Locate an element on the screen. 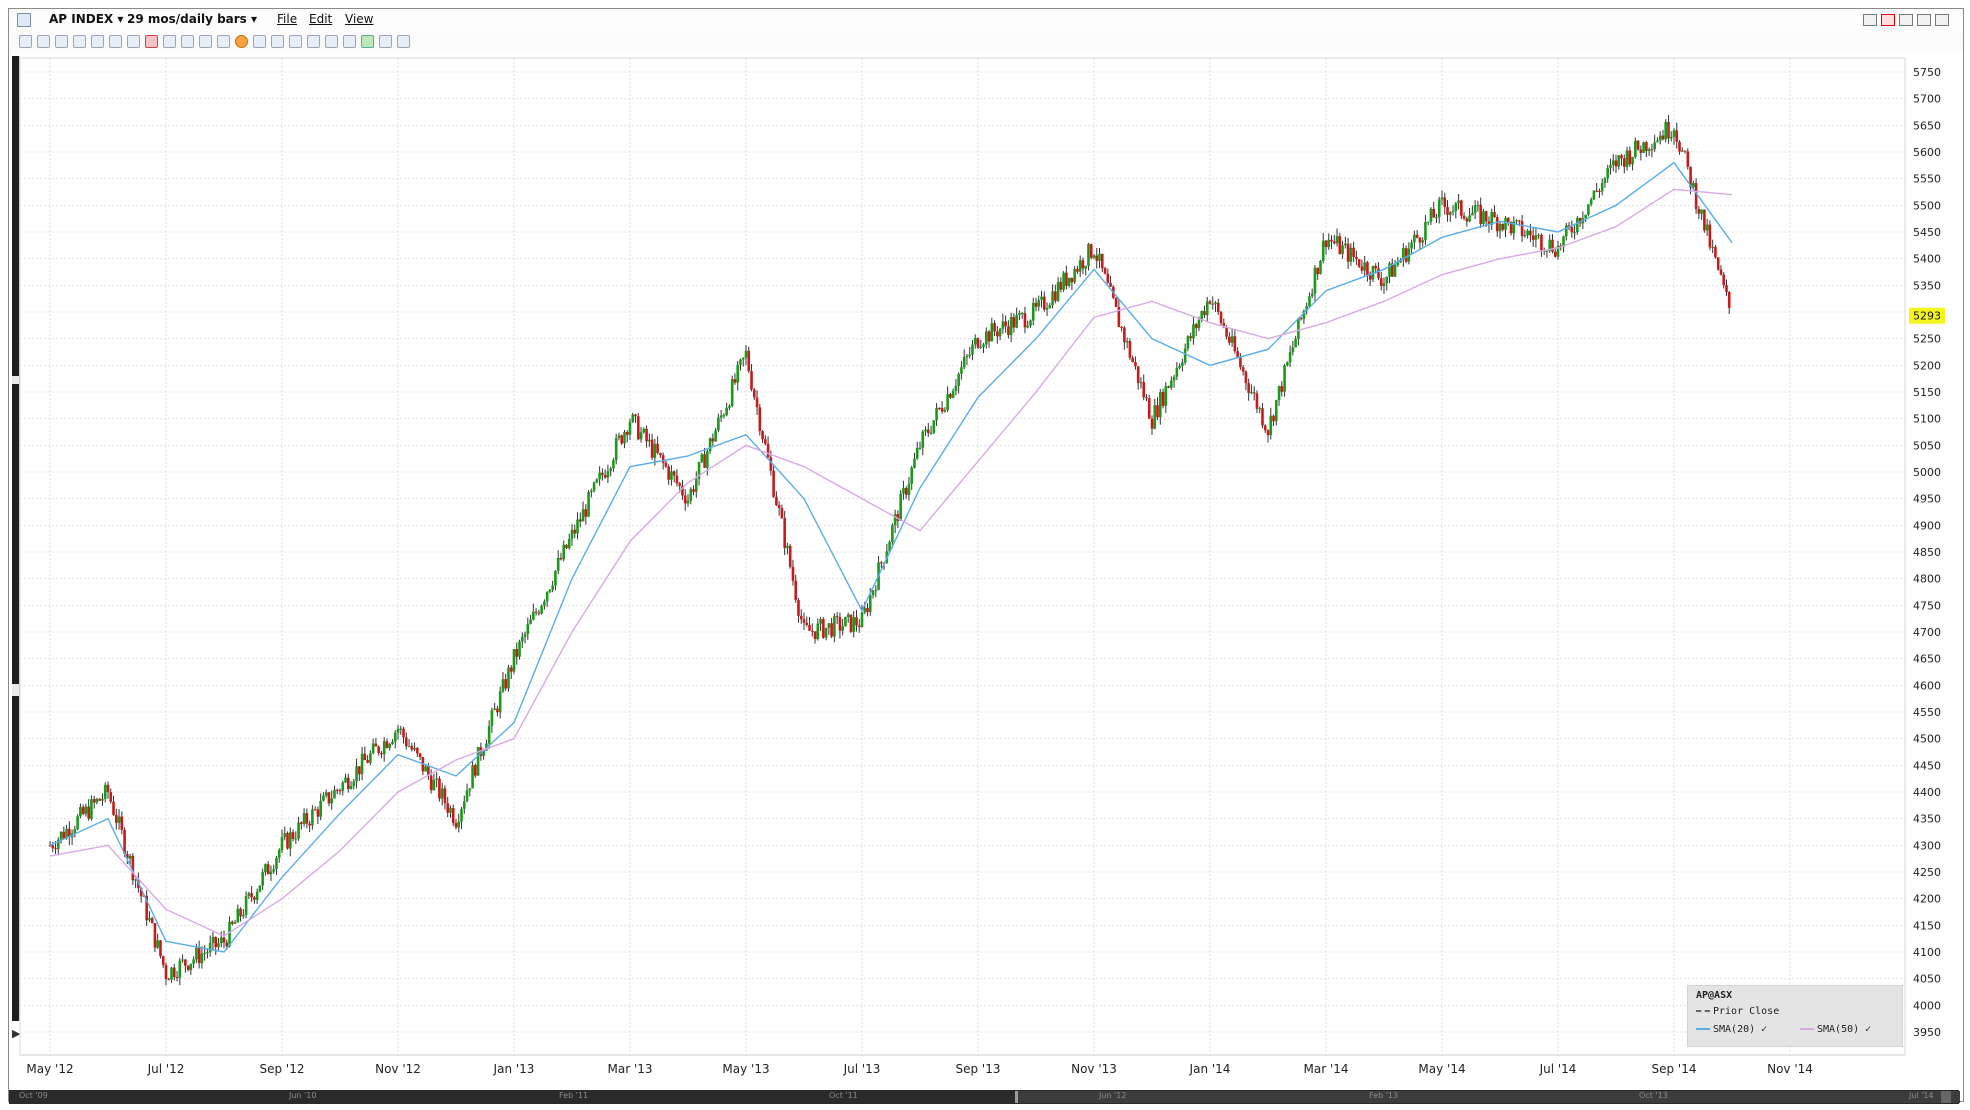  chart-app-icon is located at coordinates (24, 20).